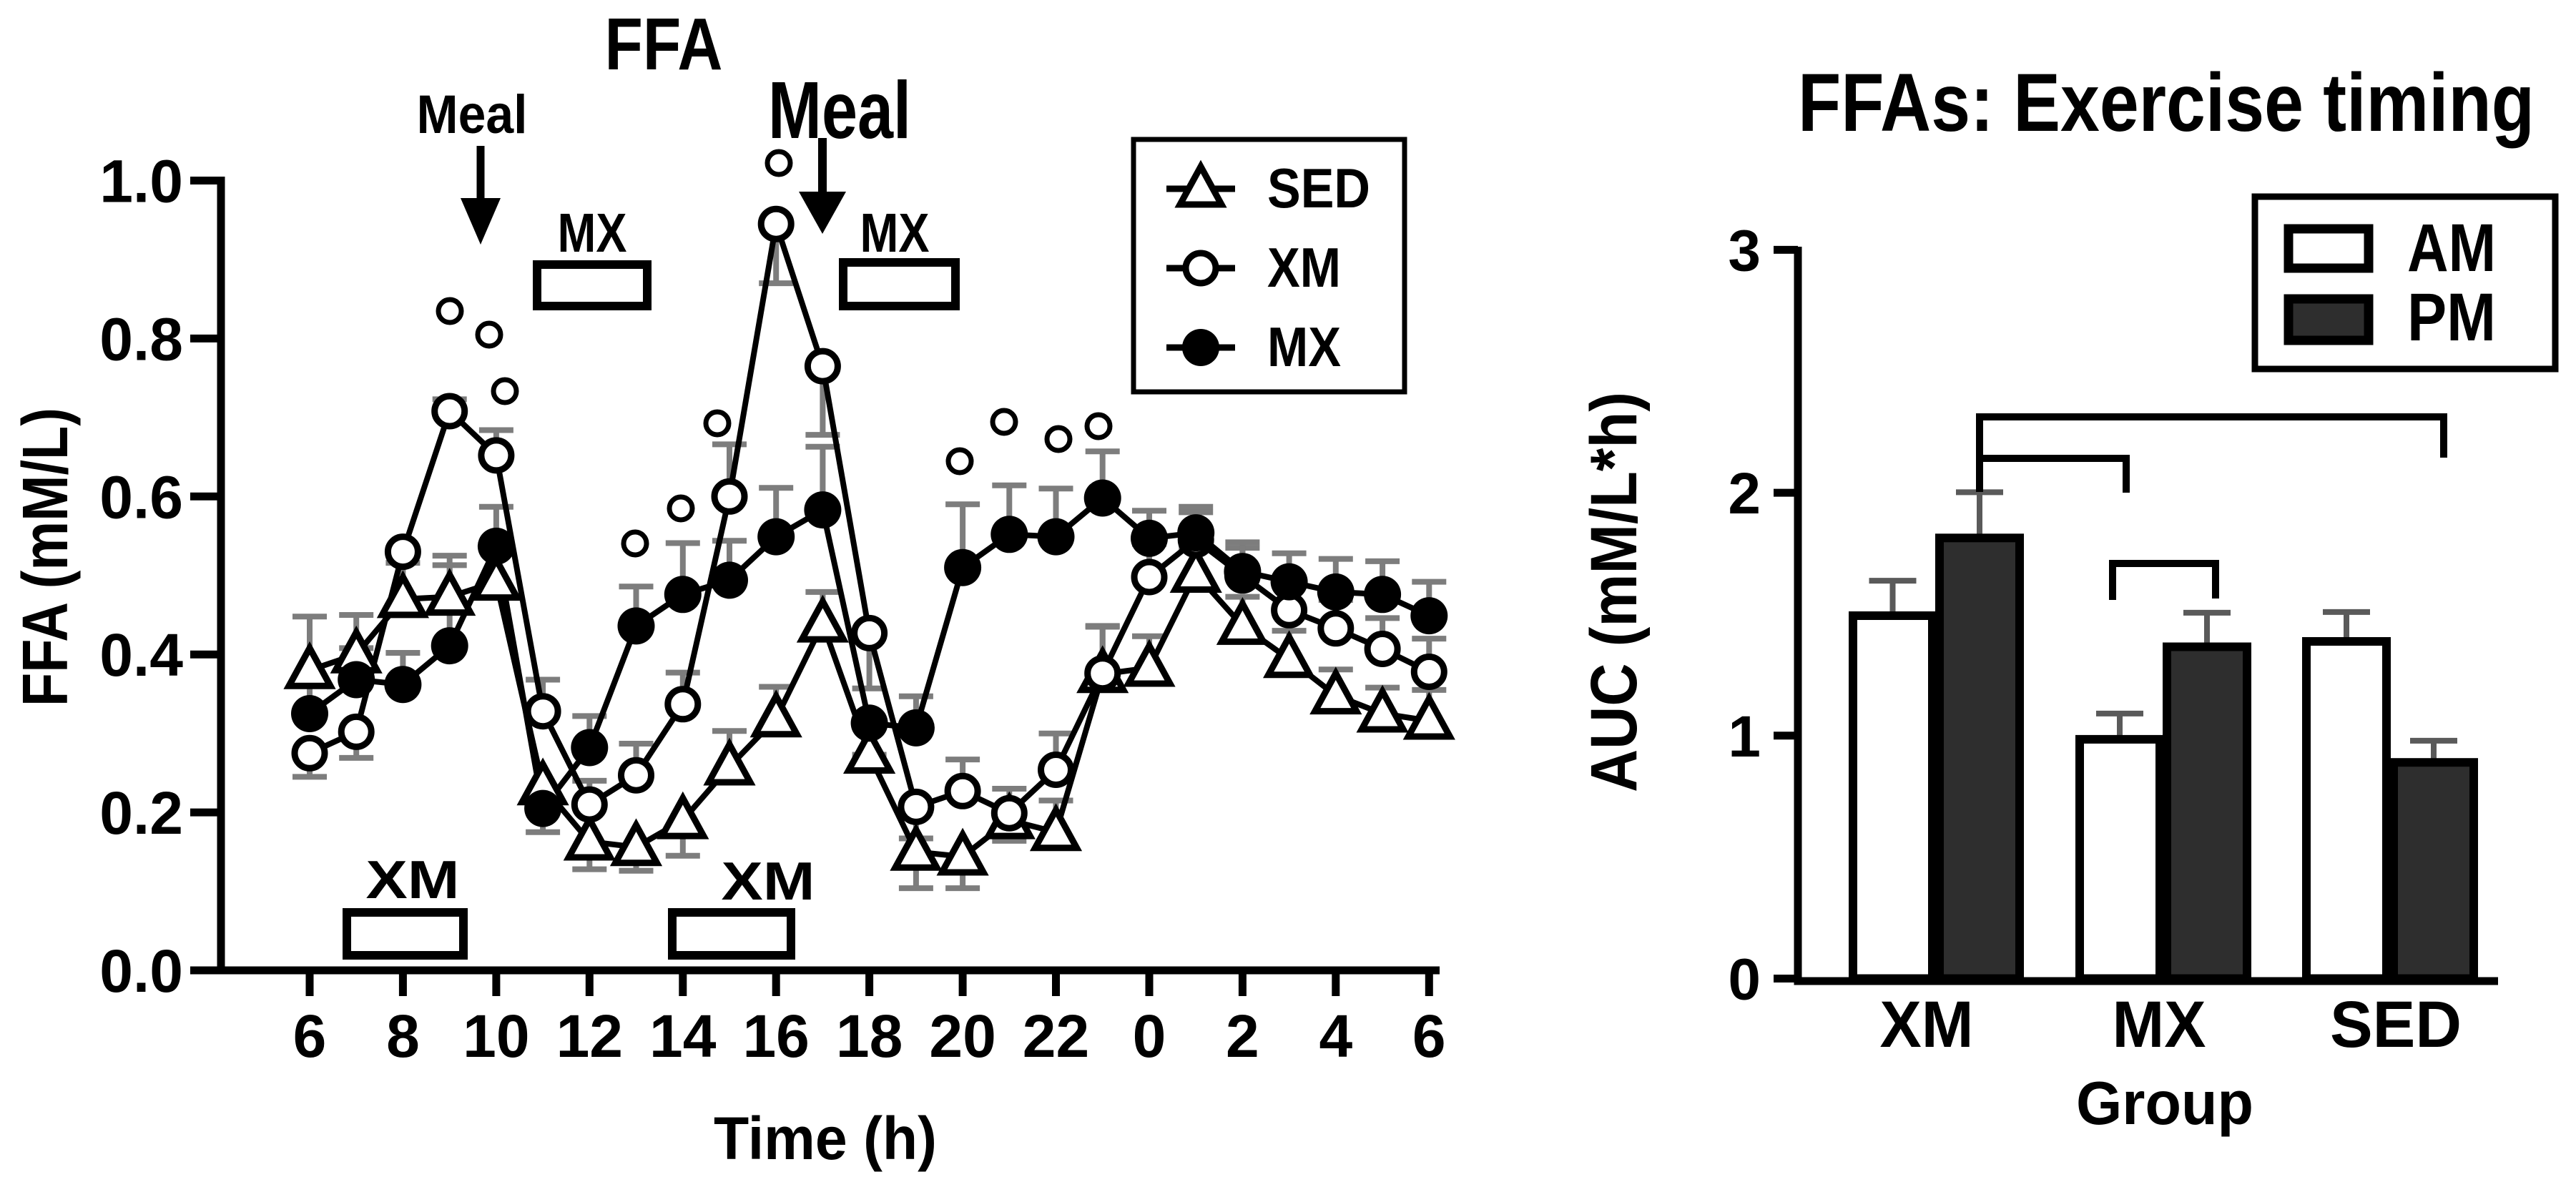  What do you see at coordinates (2451, 317) in the screenshot?
I see `svg-text: PM` at bounding box center [2451, 317].